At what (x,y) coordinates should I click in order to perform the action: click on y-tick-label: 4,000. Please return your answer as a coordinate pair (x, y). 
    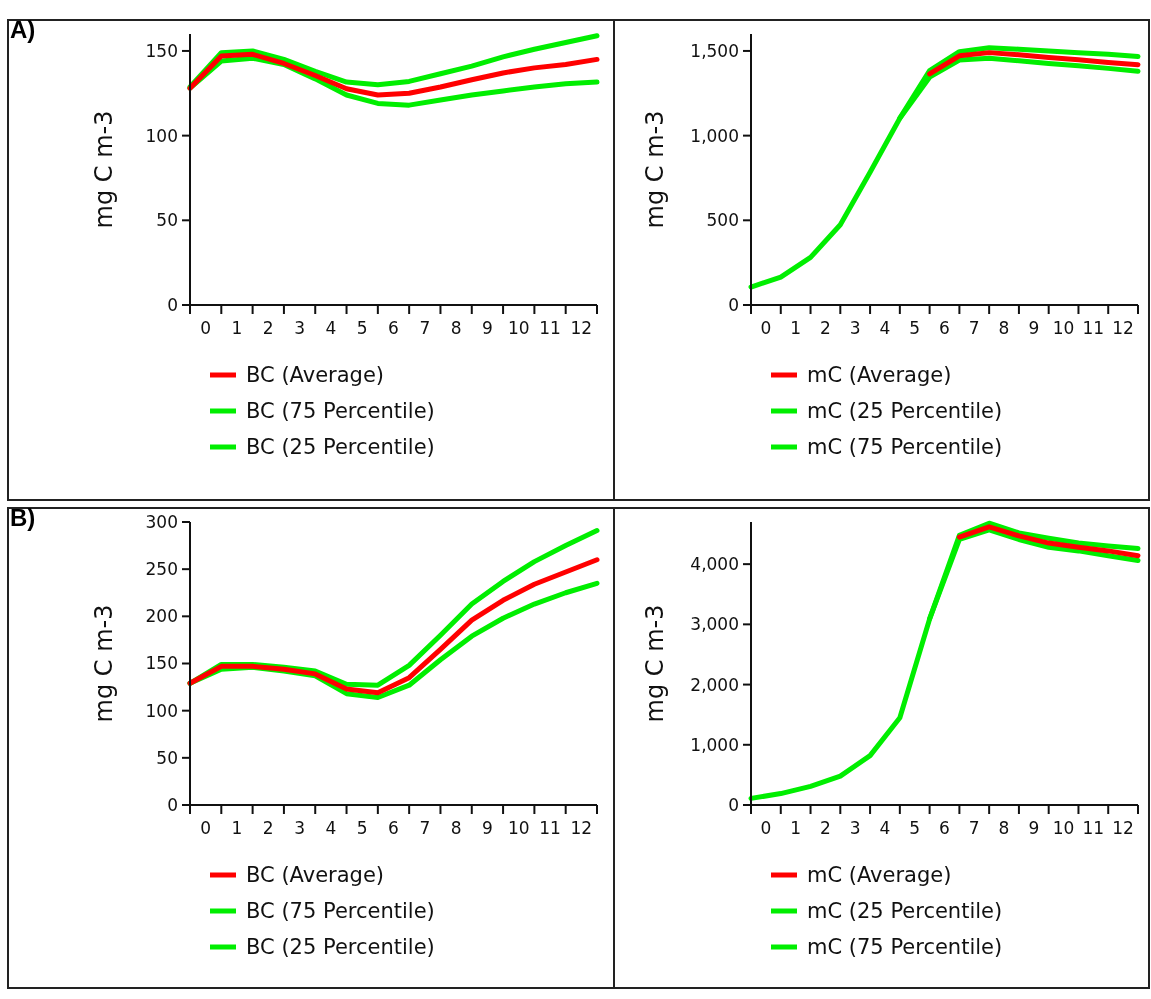
    Looking at the image, I should click on (714, 564).